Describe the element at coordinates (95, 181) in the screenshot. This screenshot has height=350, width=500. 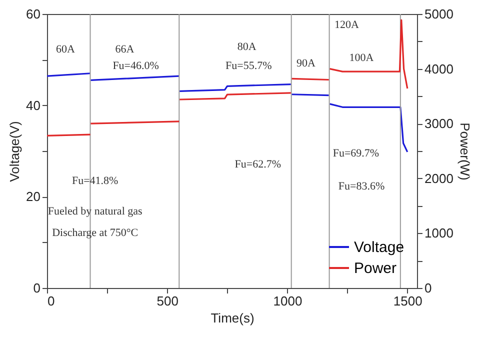
I see `annotation: Fu=41.8%` at that location.